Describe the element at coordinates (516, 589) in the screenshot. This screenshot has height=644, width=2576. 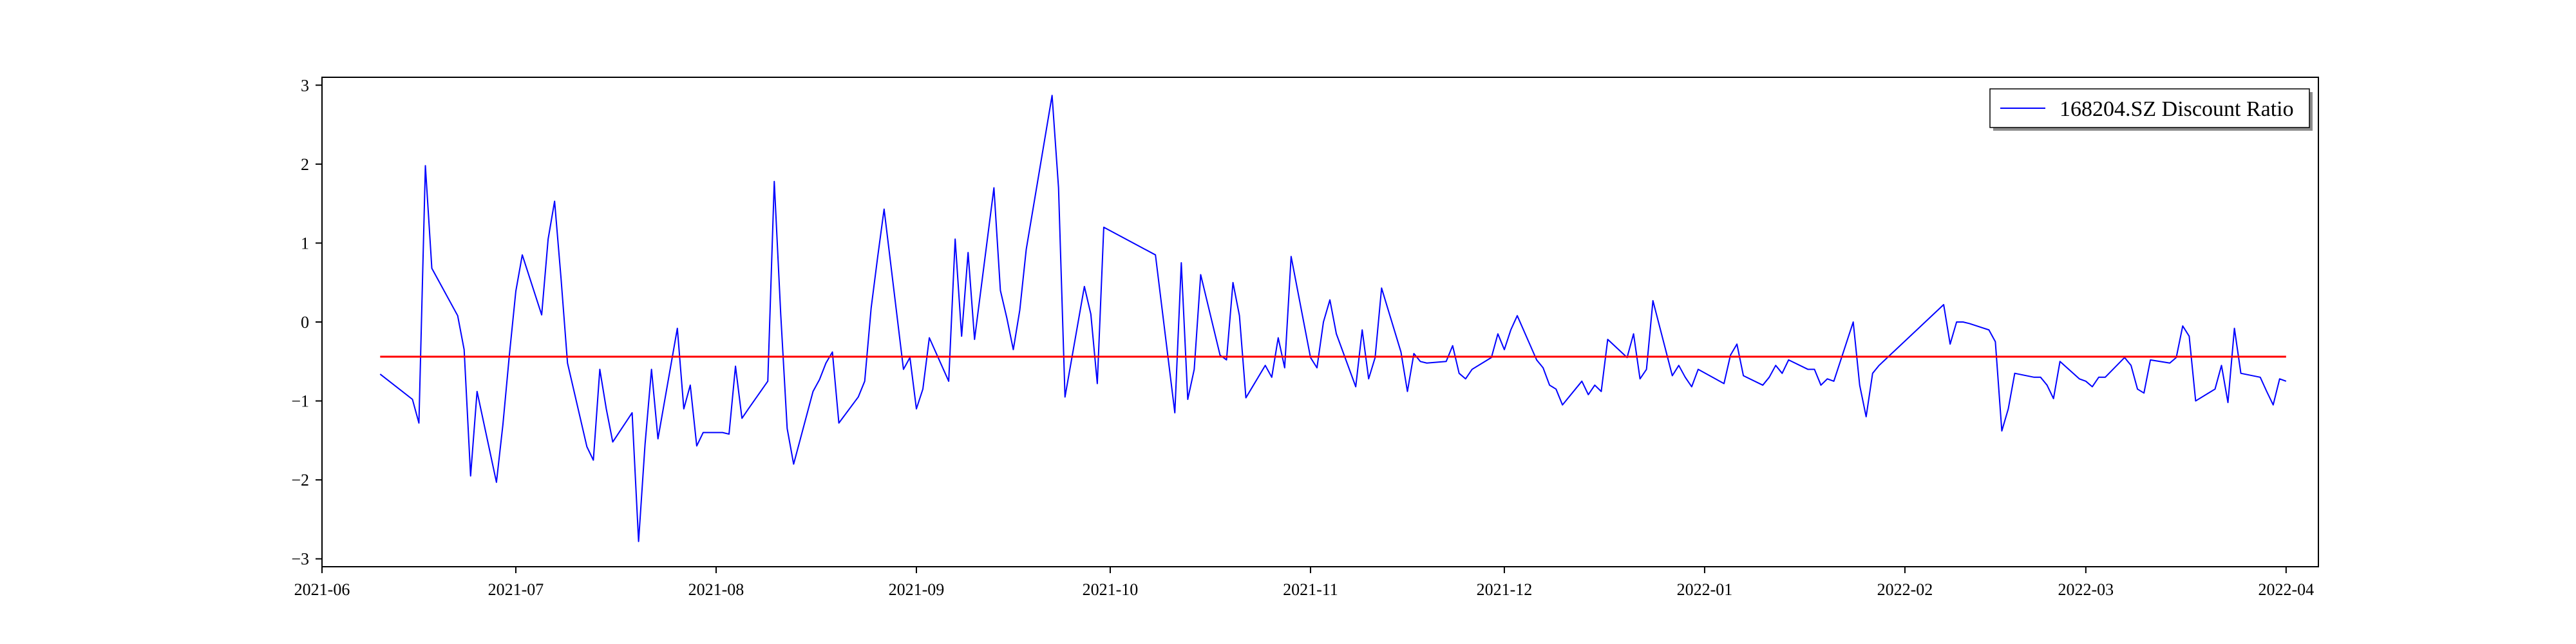
I see `x-tick-label: 2021-07` at that location.